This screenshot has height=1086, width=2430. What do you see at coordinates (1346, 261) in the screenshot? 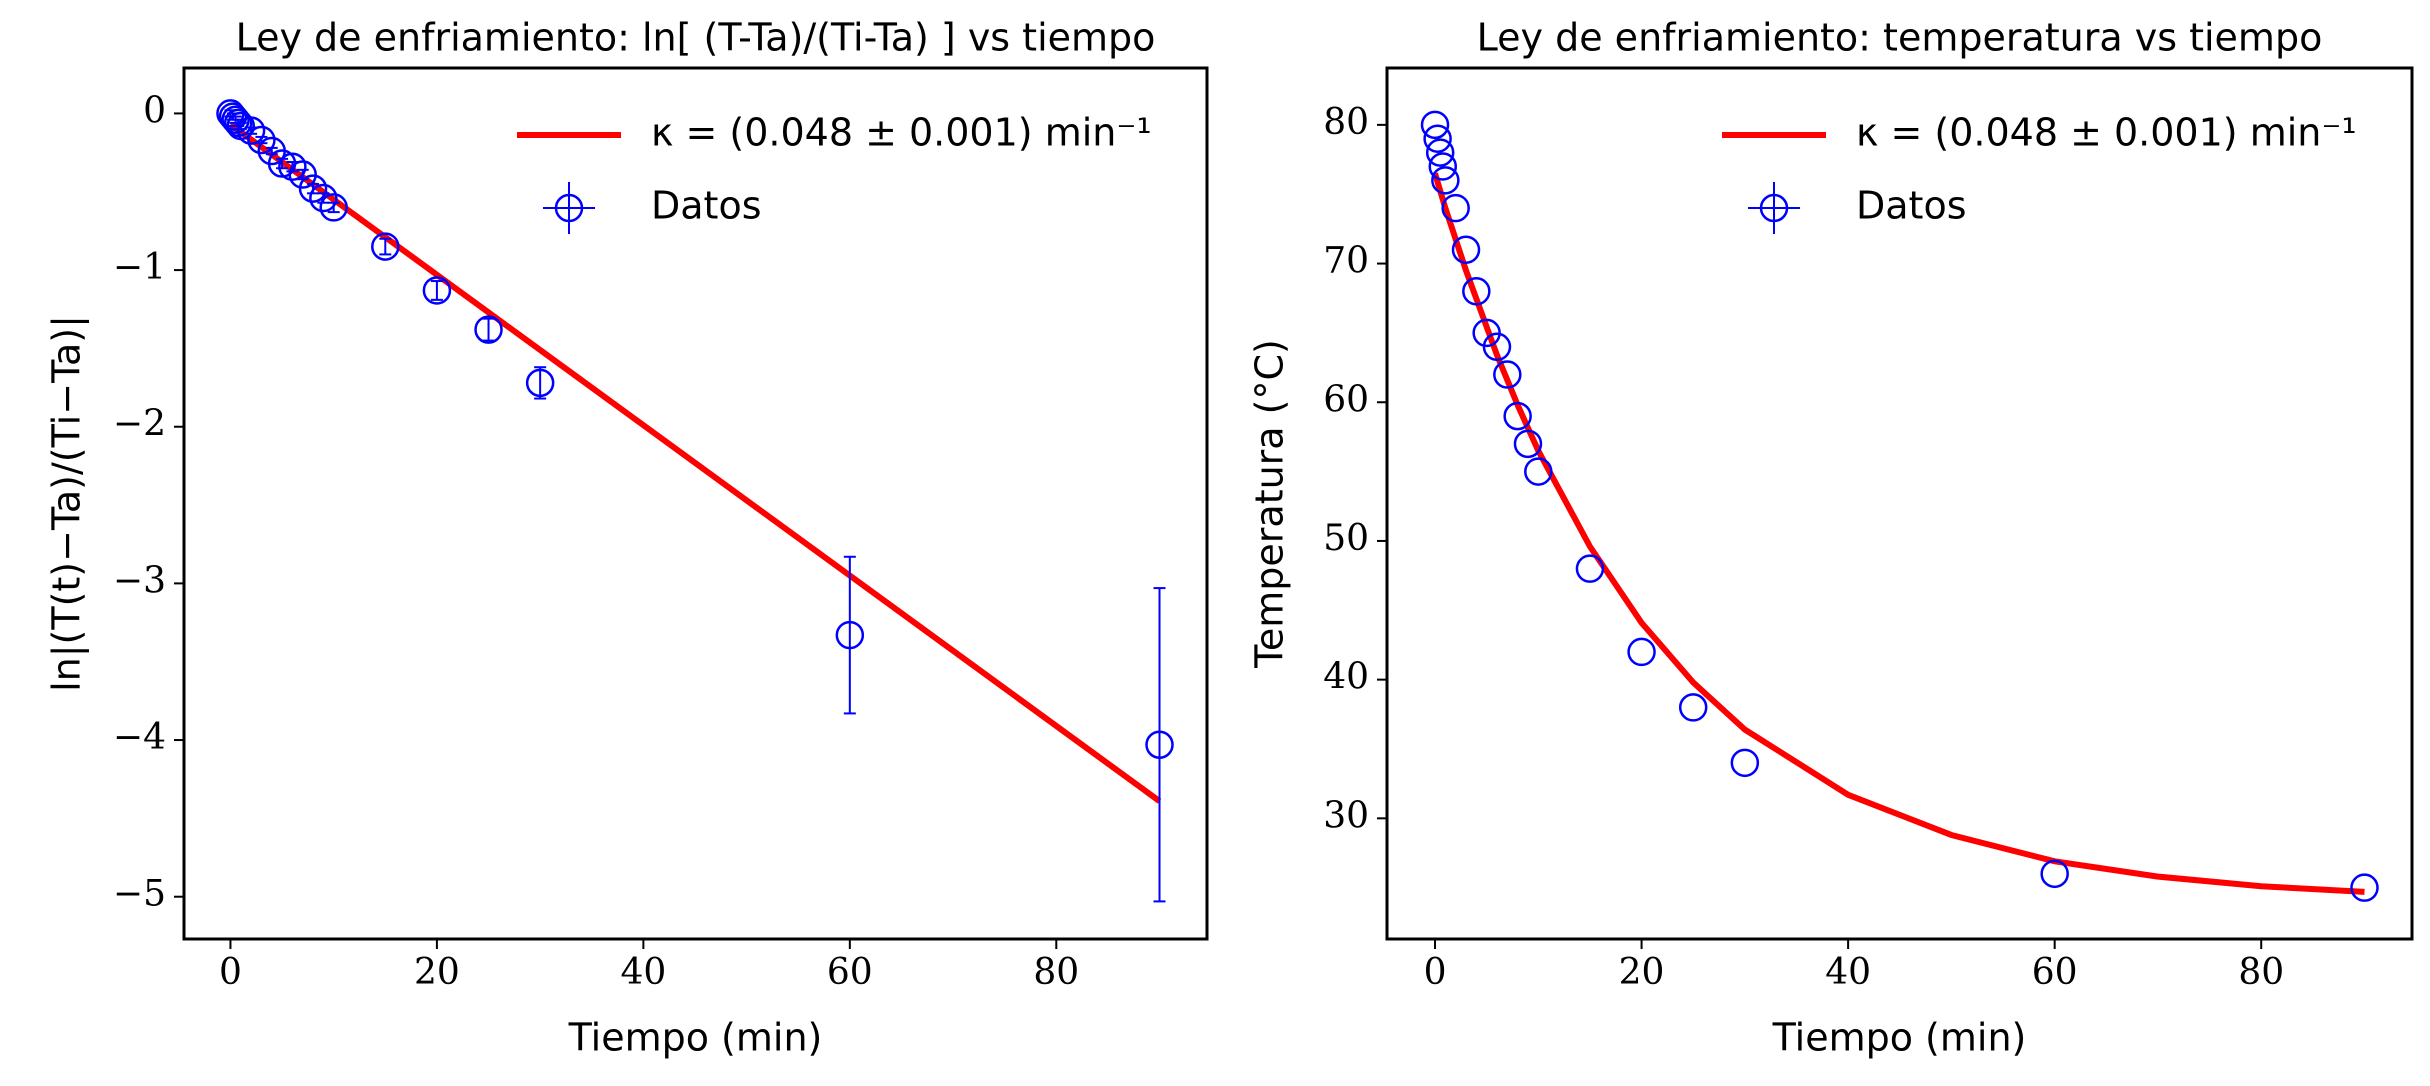
I see `y-tick-label: 70` at bounding box center [1346, 261].